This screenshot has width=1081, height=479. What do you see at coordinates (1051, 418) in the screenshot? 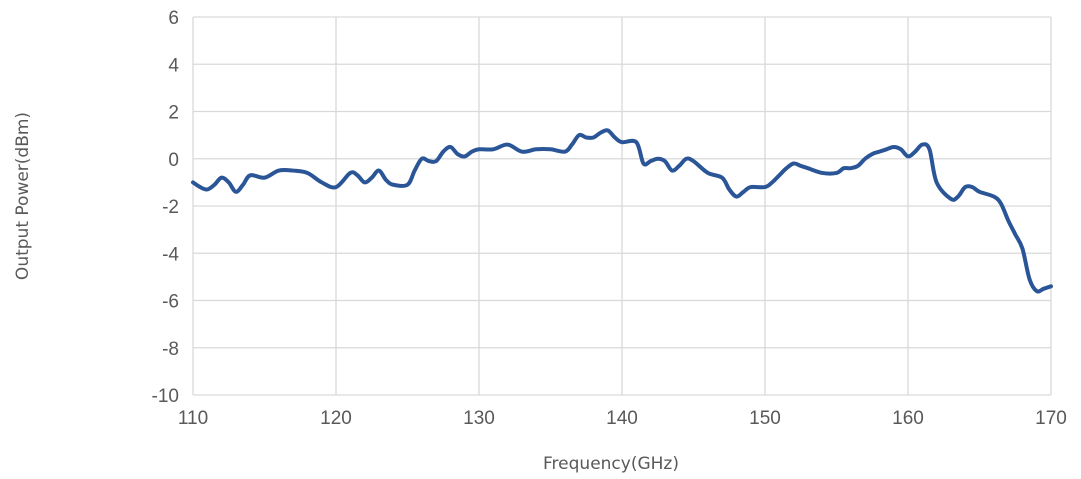
I see `x-tick-label: 170` at bounding box center [1051, 418].